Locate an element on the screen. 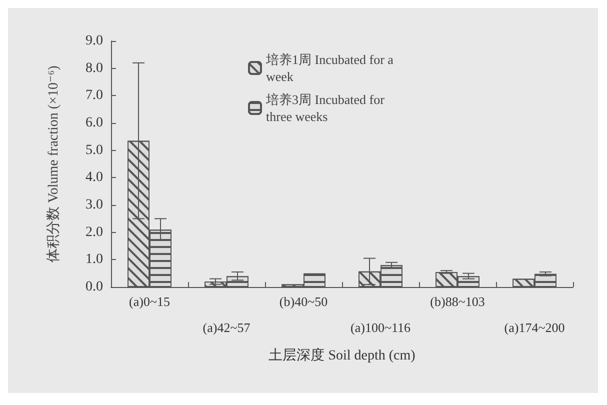  y-tick-label: 3.0 is located at coordinates (94, 205).